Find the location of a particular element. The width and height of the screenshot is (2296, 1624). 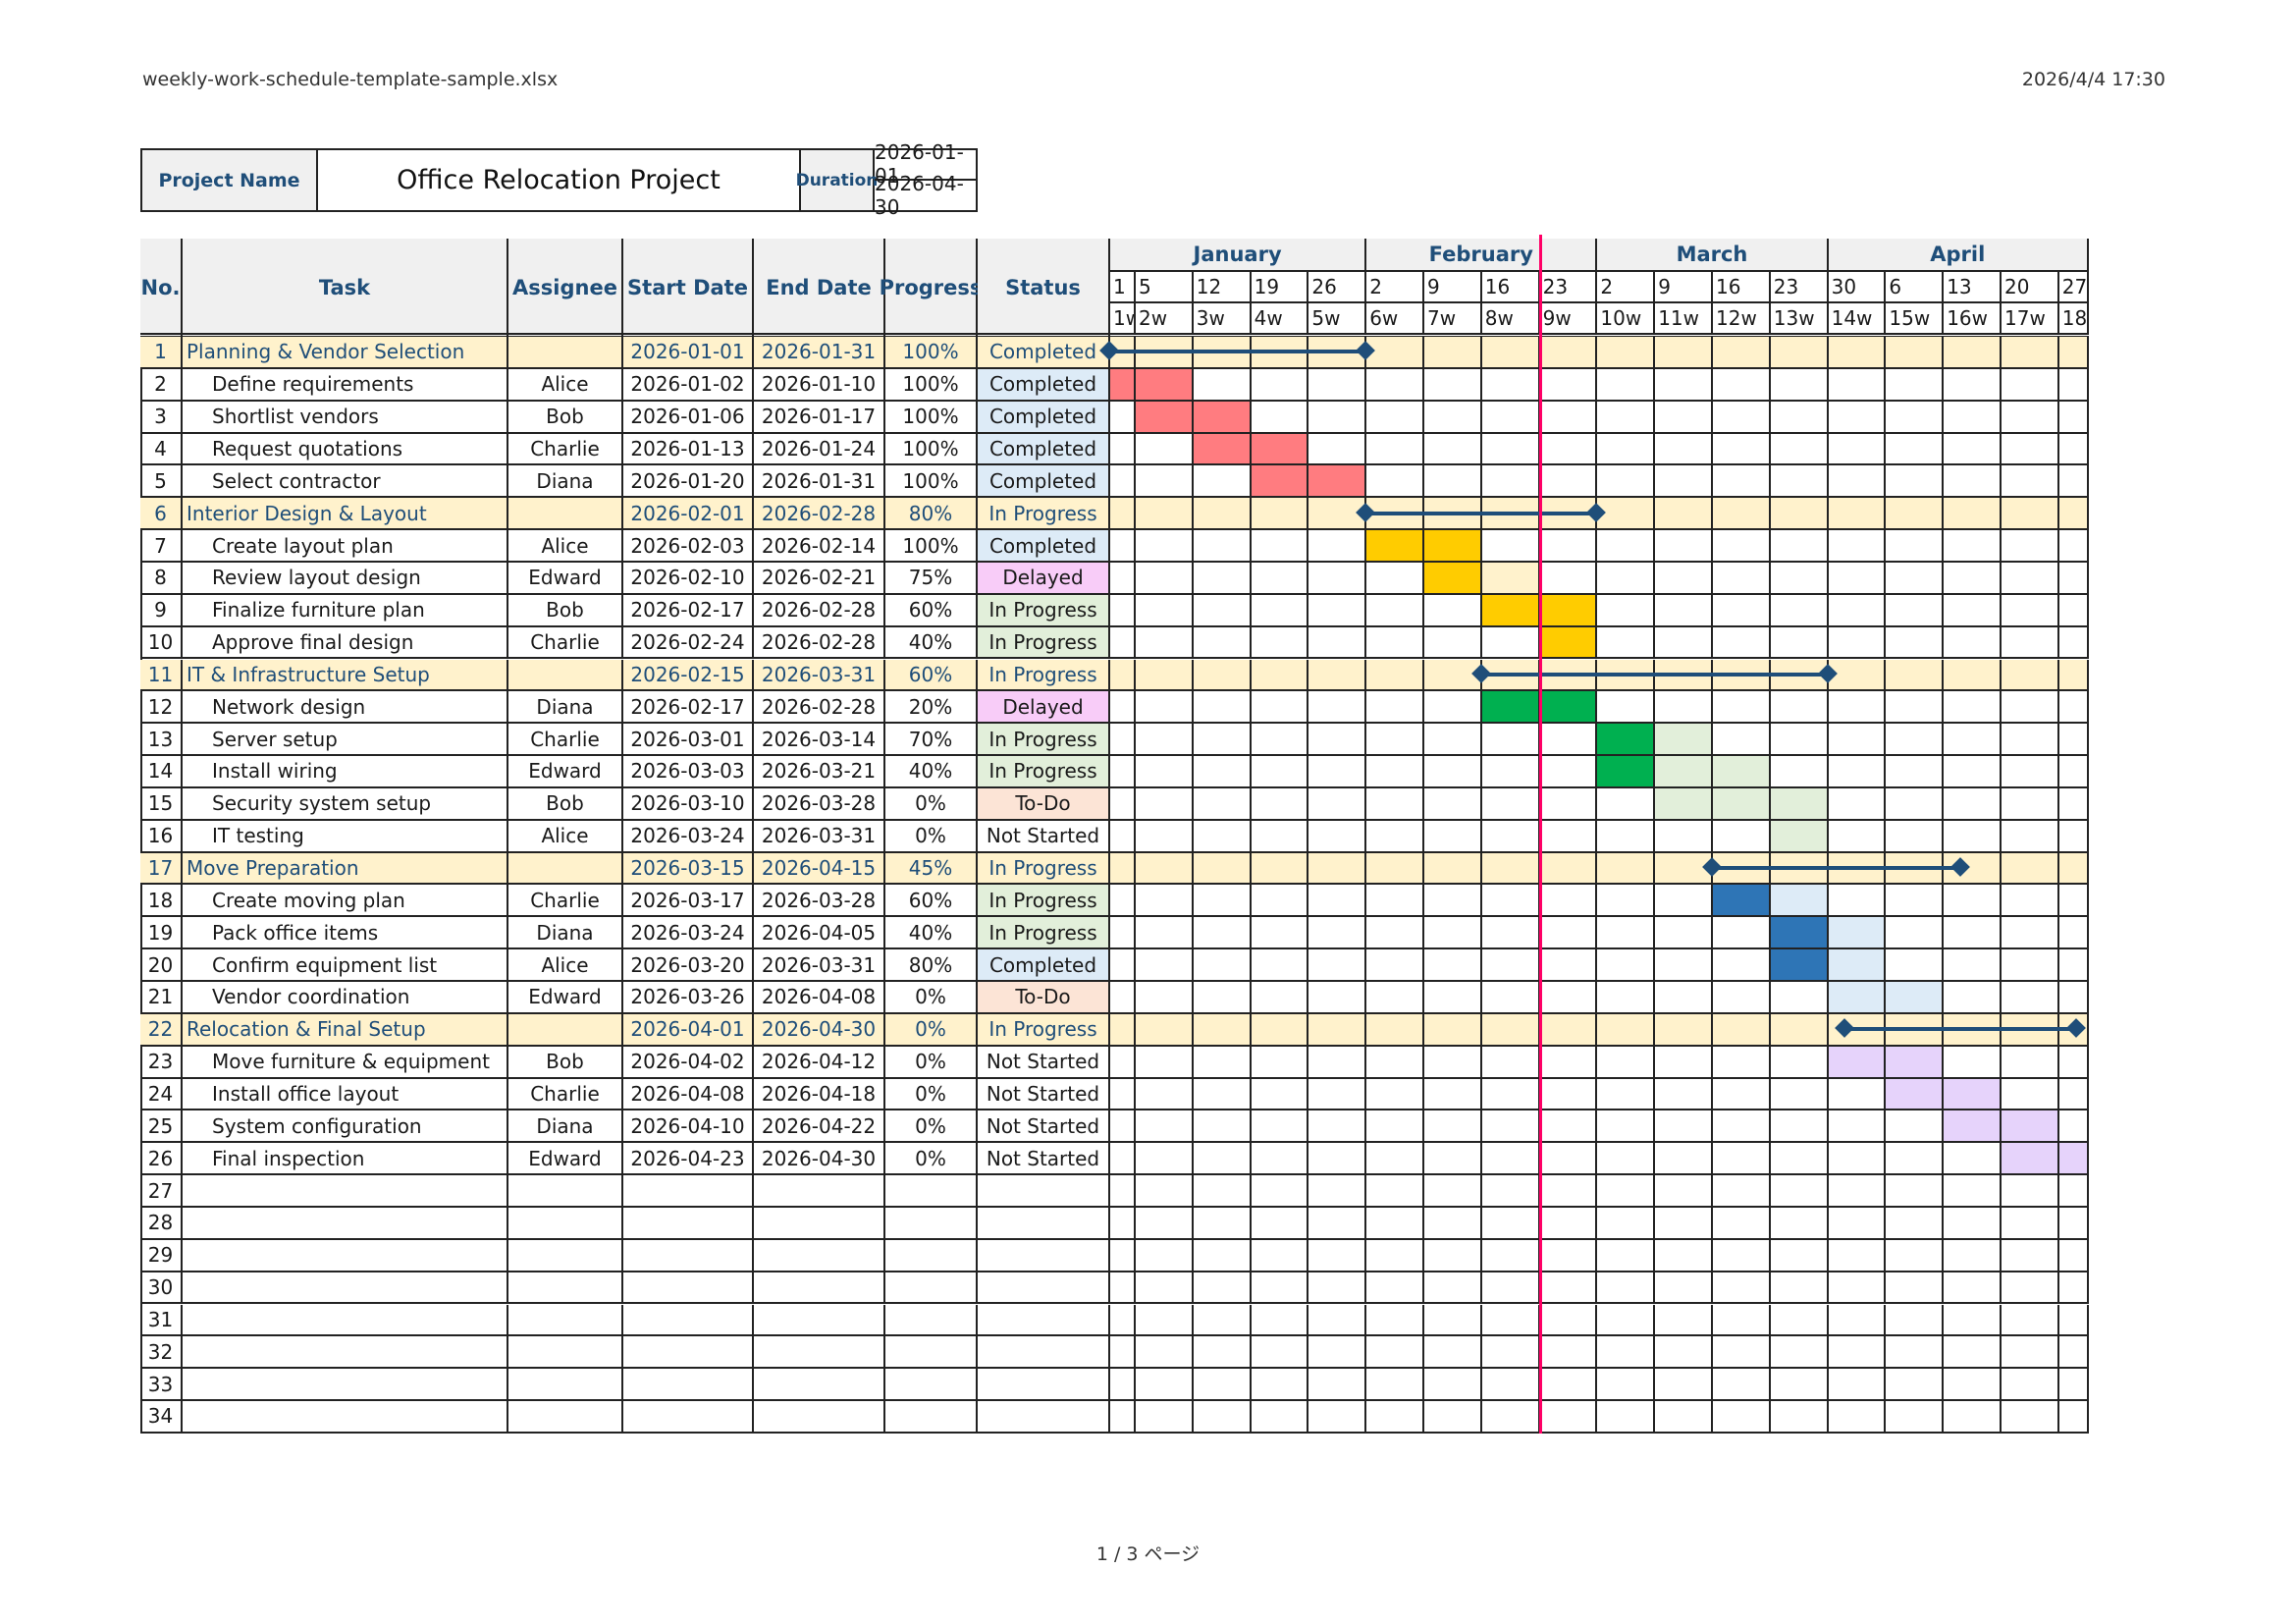

cell-status: In Progress is located at coordinates (1044, 609).